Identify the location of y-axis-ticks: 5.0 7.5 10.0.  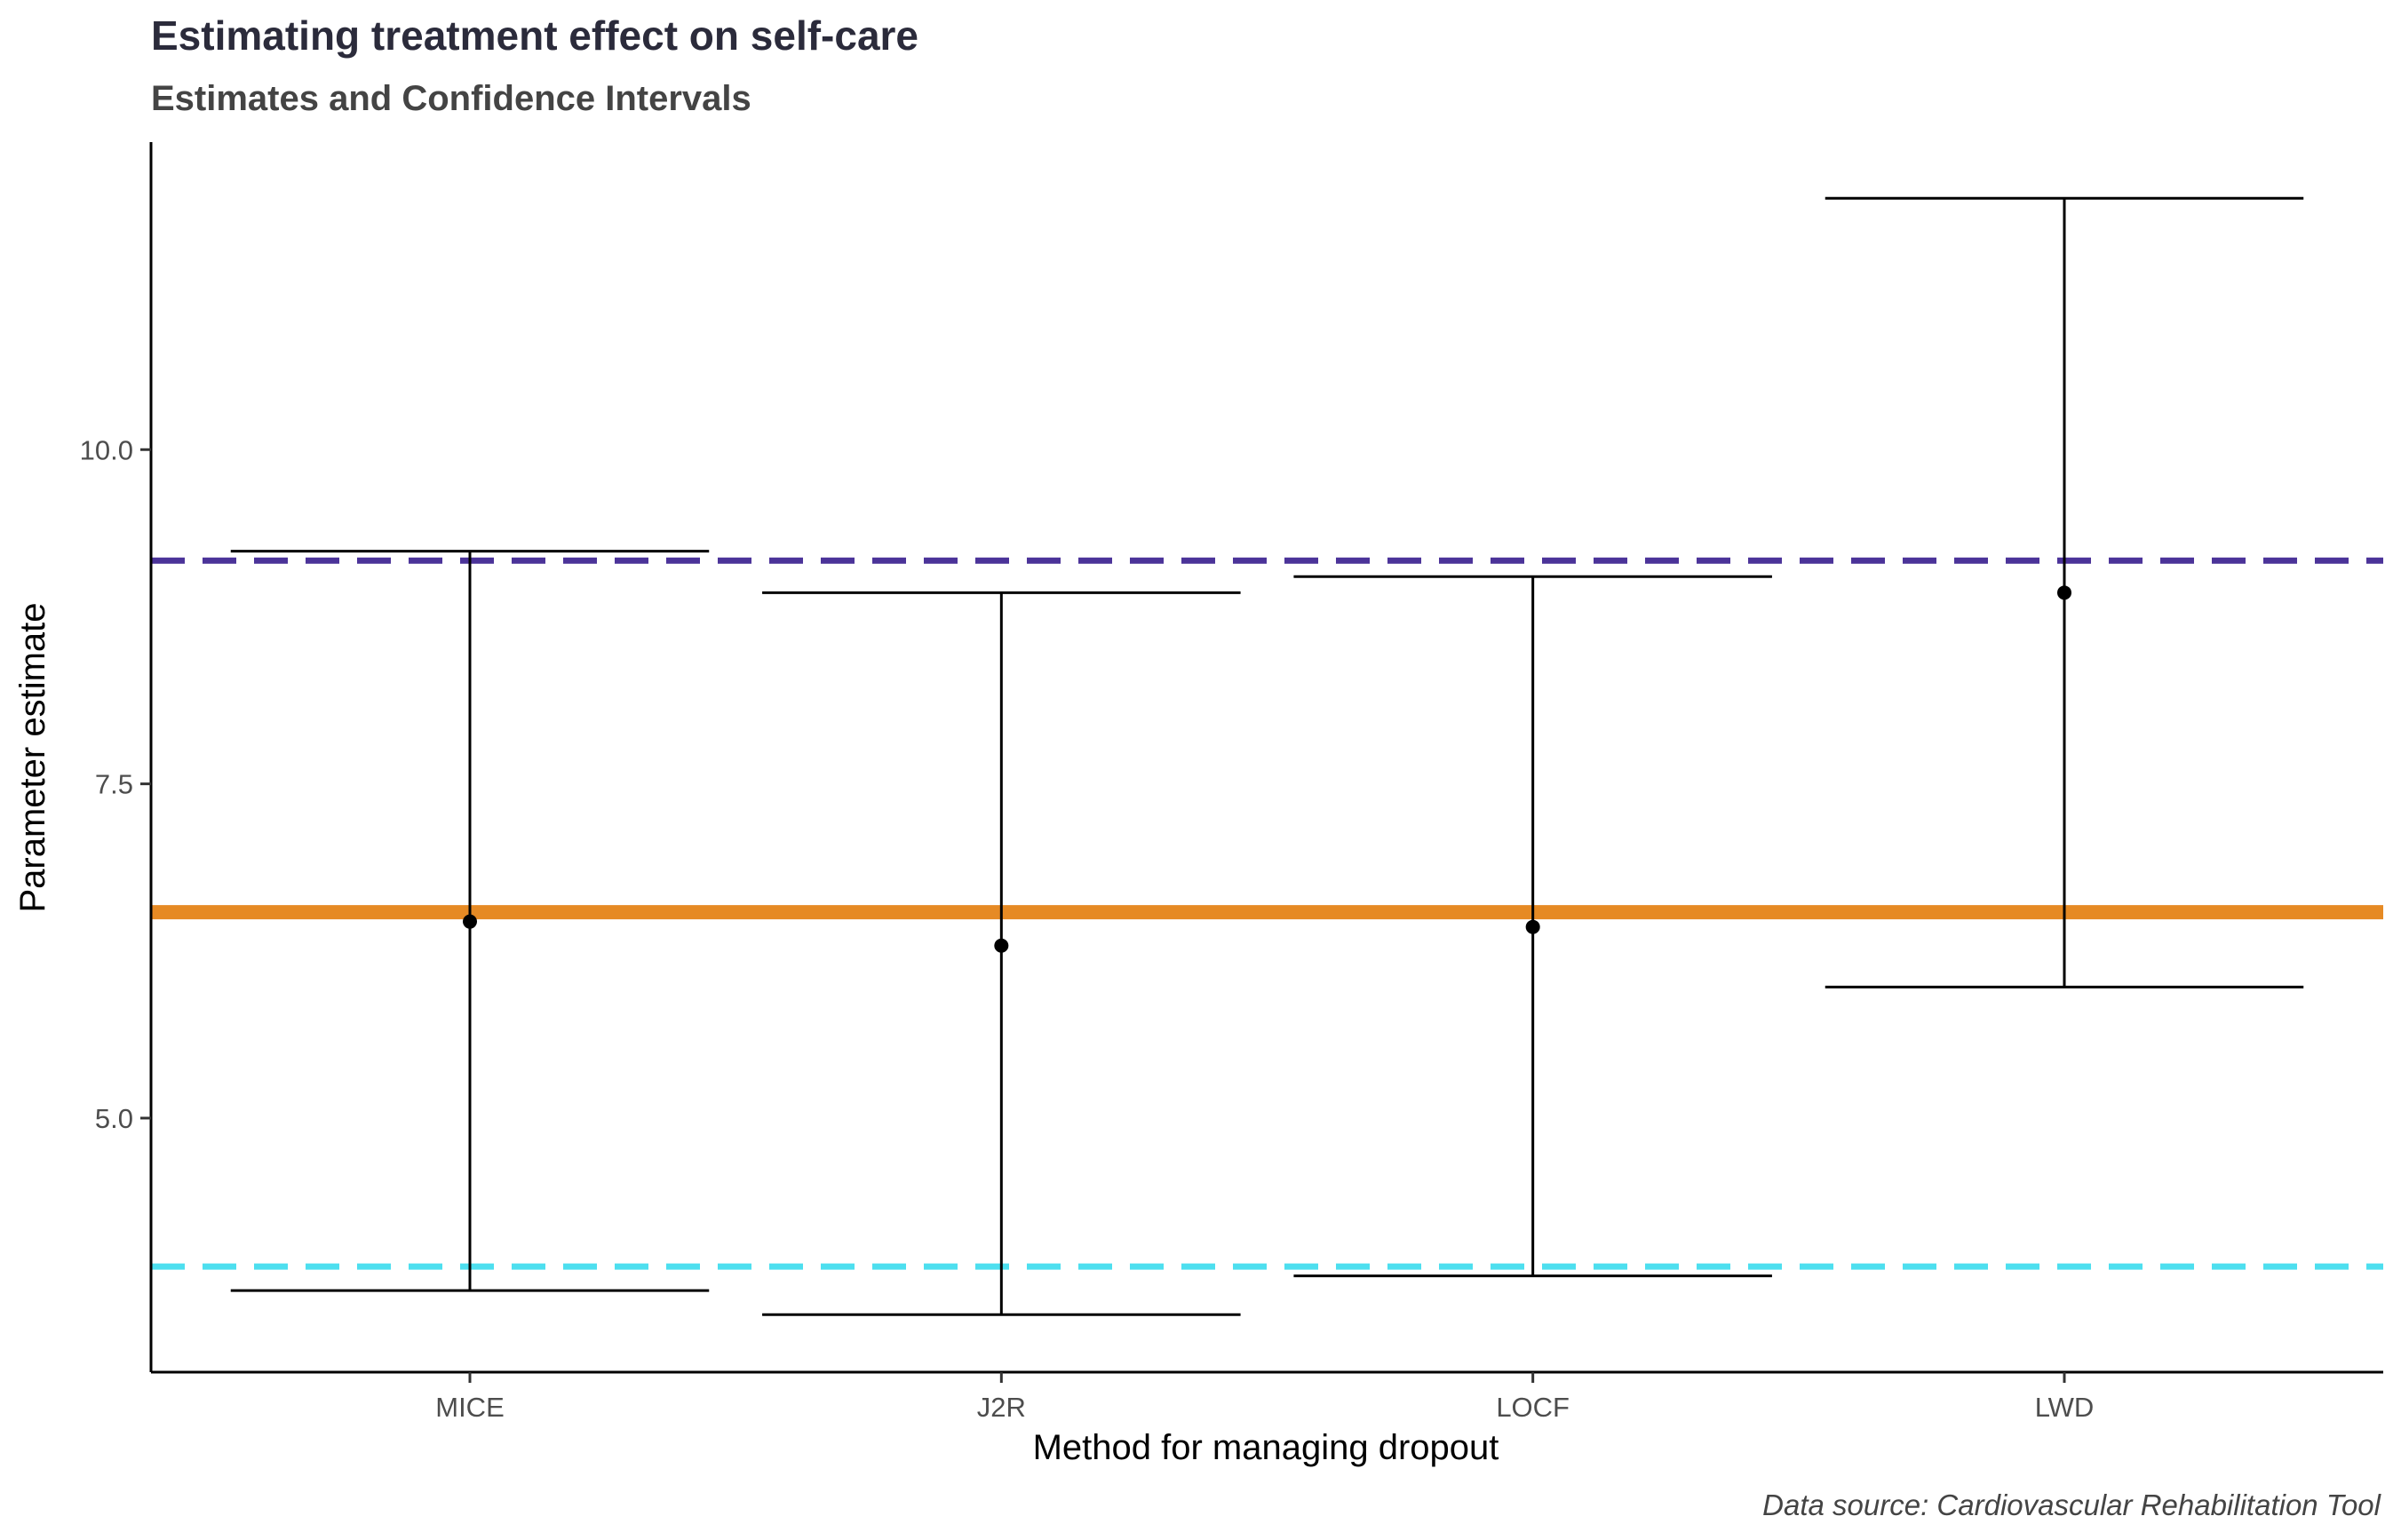
(115, 784).